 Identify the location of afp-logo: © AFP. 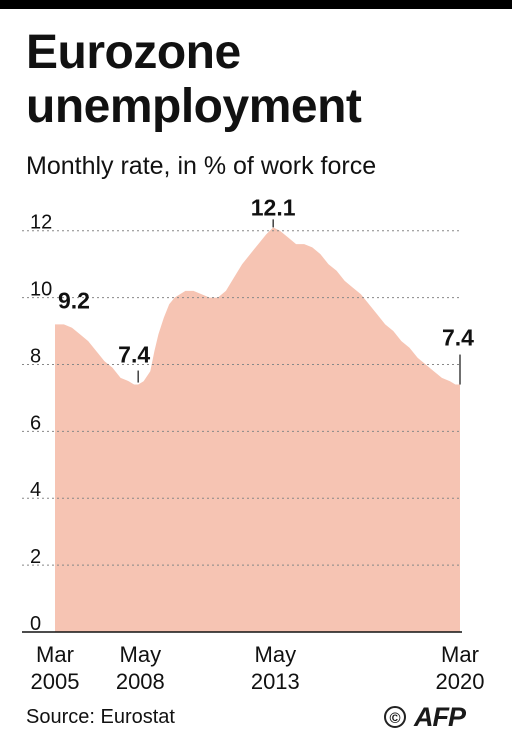
(425, 717).